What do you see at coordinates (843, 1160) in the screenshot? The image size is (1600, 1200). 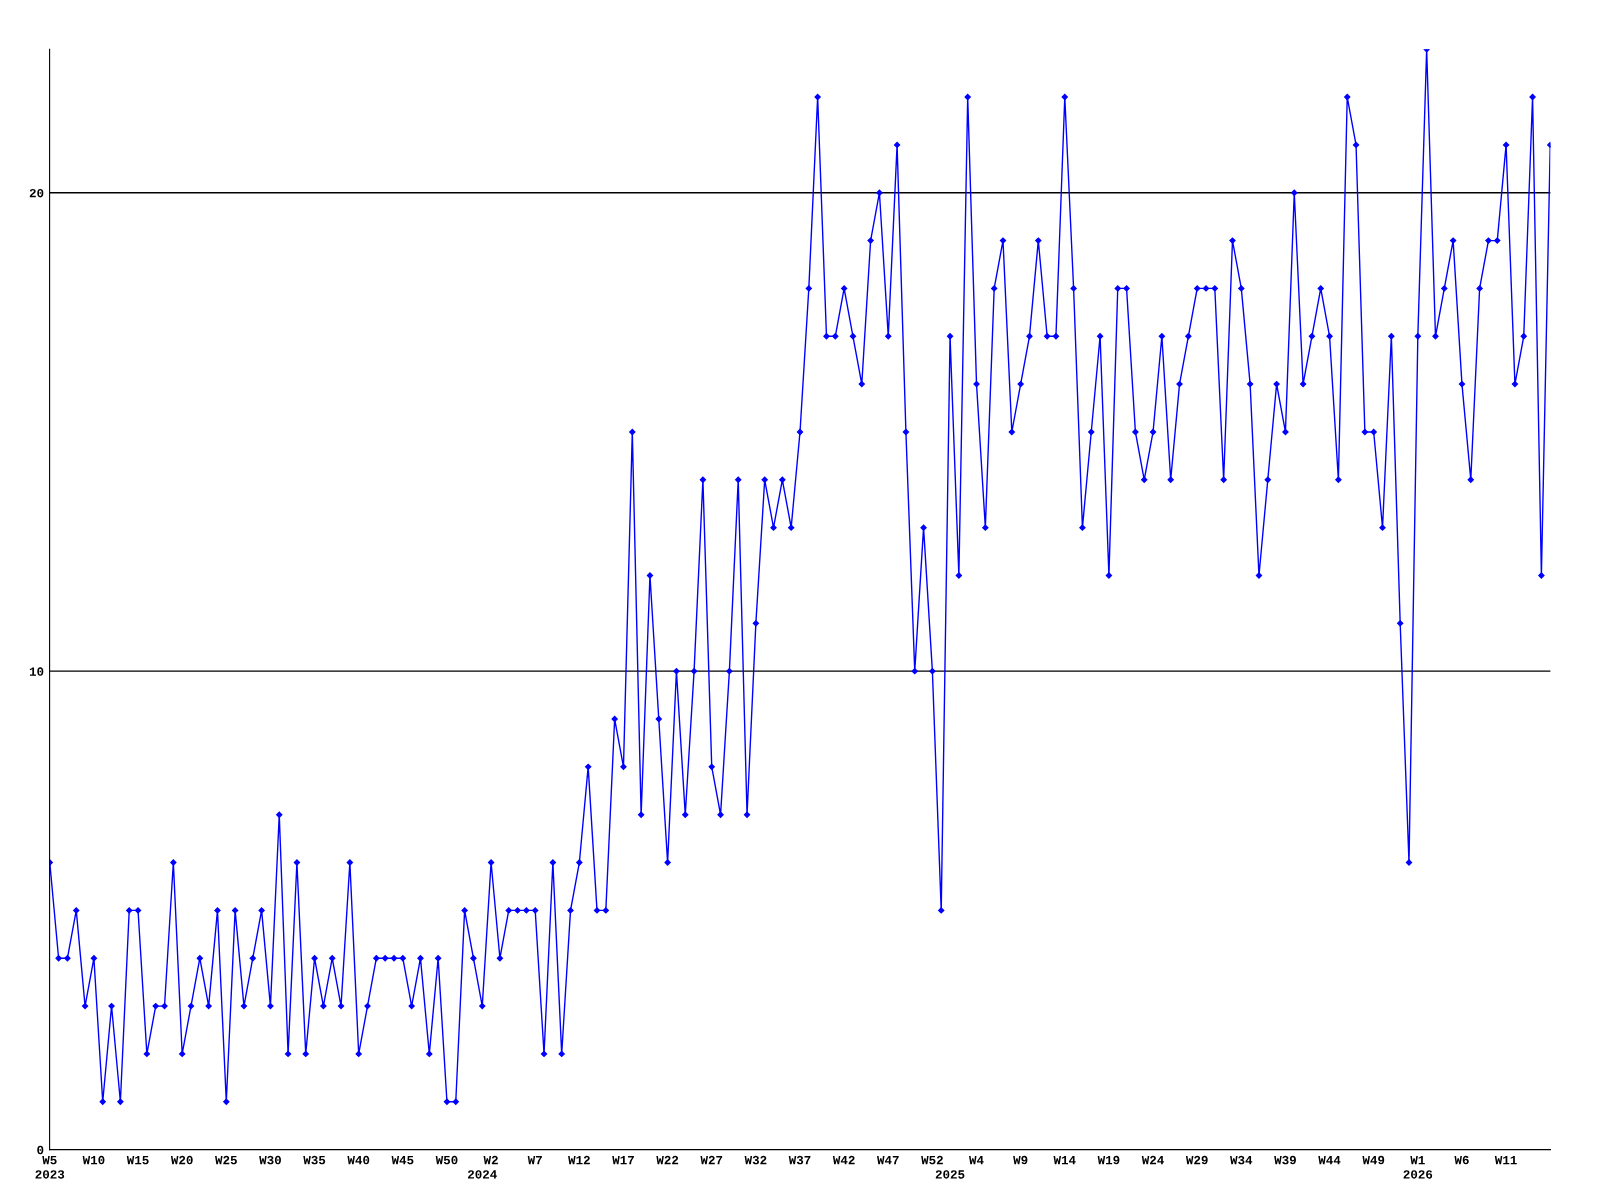 I see `x-tick-label: W42` at bounding box center [843, 1160].